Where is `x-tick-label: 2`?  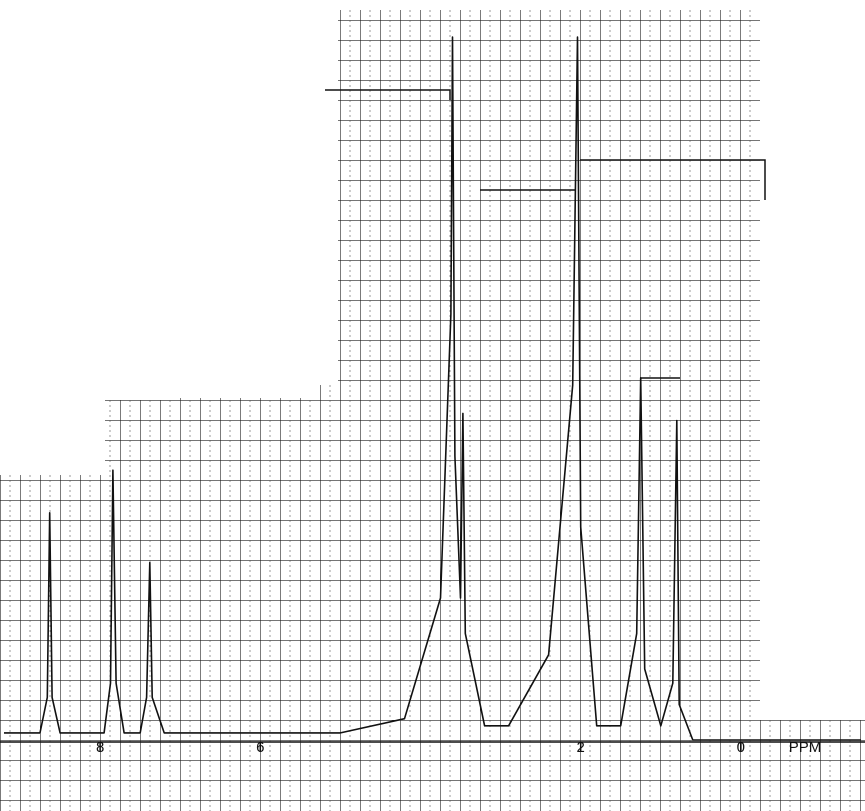 x-tick-label: 2 is located at coordinates (580, 747).